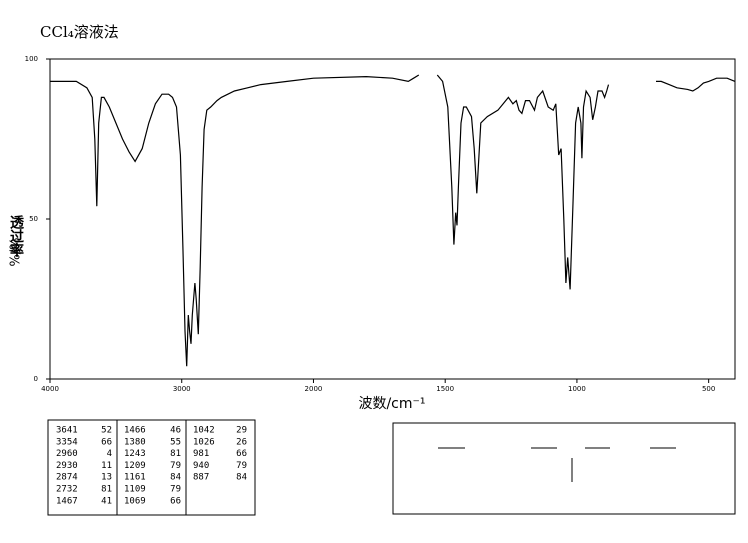 The width and height of the screenshot is (748, 543). What do you see at coordinates (135, 501) in the screenshot?
I see `peak-wavenumber: 1069` at bounding box center [135, 501].